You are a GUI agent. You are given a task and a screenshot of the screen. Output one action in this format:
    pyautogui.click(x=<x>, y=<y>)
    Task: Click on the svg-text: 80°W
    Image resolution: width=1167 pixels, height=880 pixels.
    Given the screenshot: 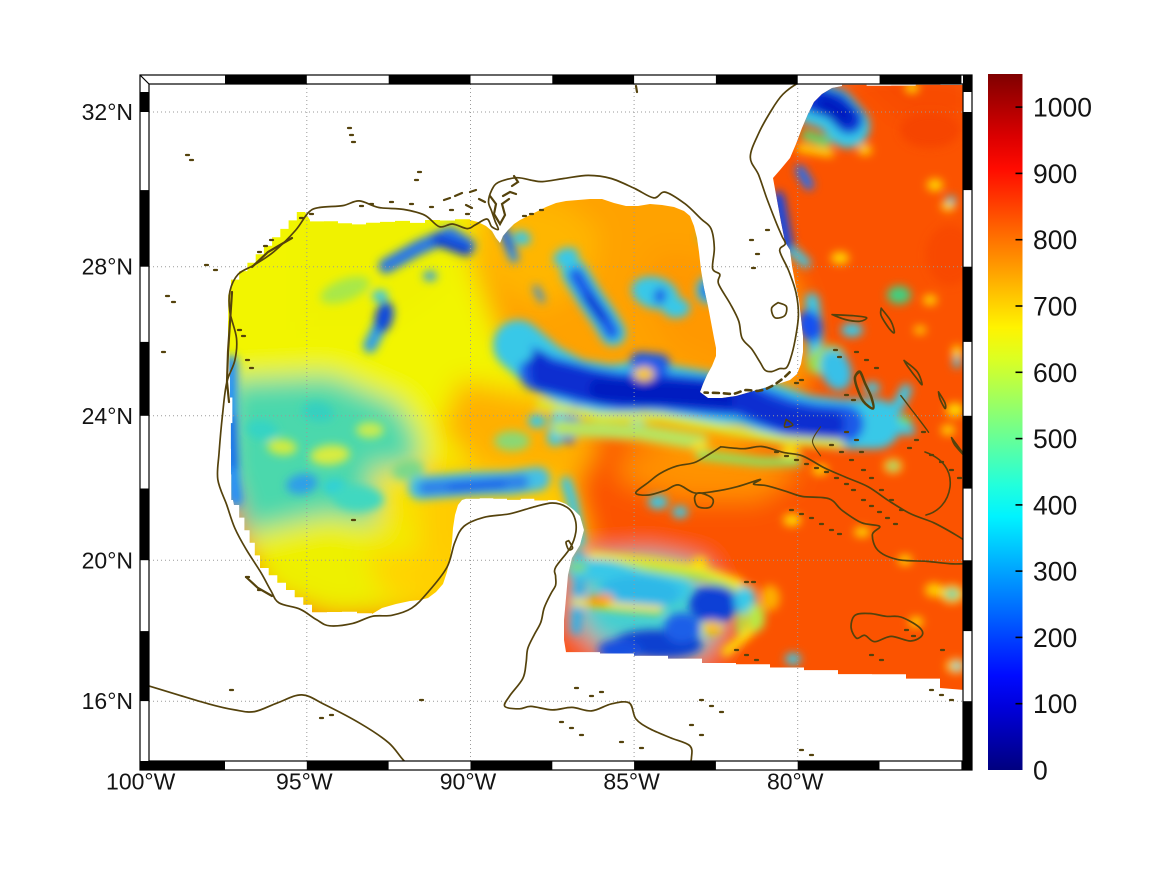 What is the action you would take?
    pyautogui.click(x=795, y=782)
    